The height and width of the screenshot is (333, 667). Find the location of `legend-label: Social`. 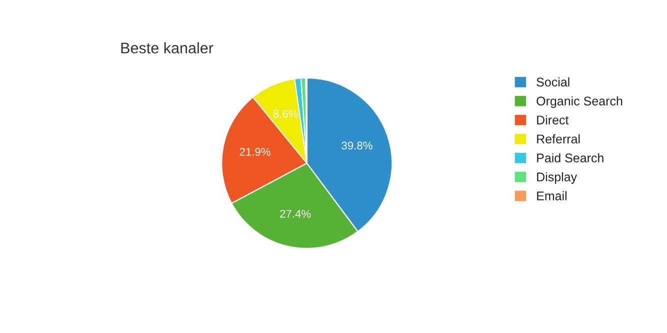

legend-label: Social is located at coordinates (553, 82).